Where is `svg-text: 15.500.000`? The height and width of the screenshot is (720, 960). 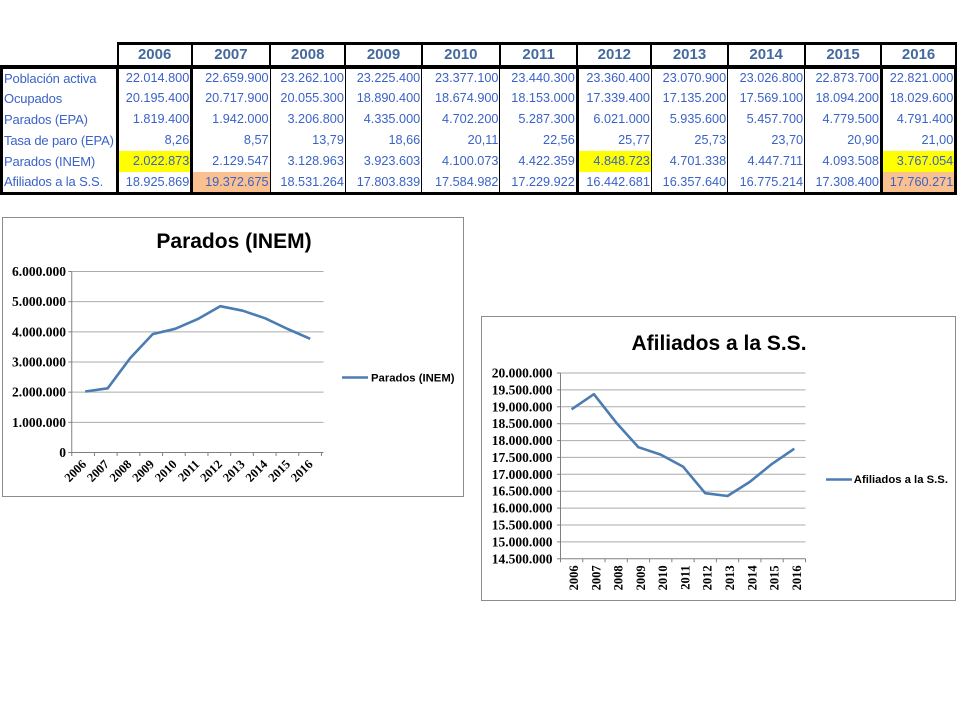 svg-text: 15.500.000 is located at coordinates (522, 525).